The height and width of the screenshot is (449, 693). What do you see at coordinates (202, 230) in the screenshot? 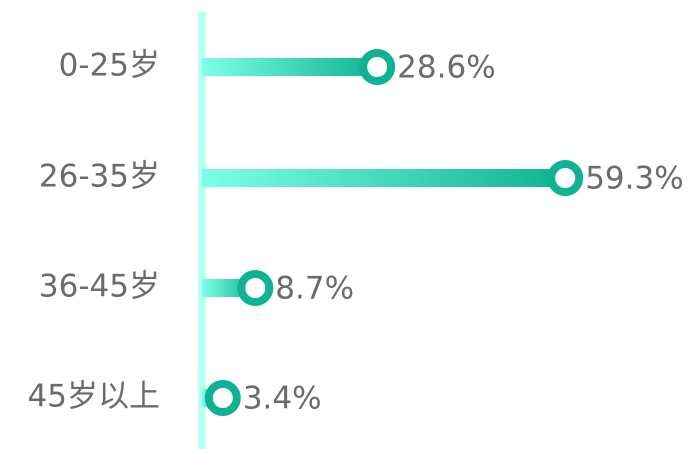
I see `axis-line` at bounding box center [202, 230].